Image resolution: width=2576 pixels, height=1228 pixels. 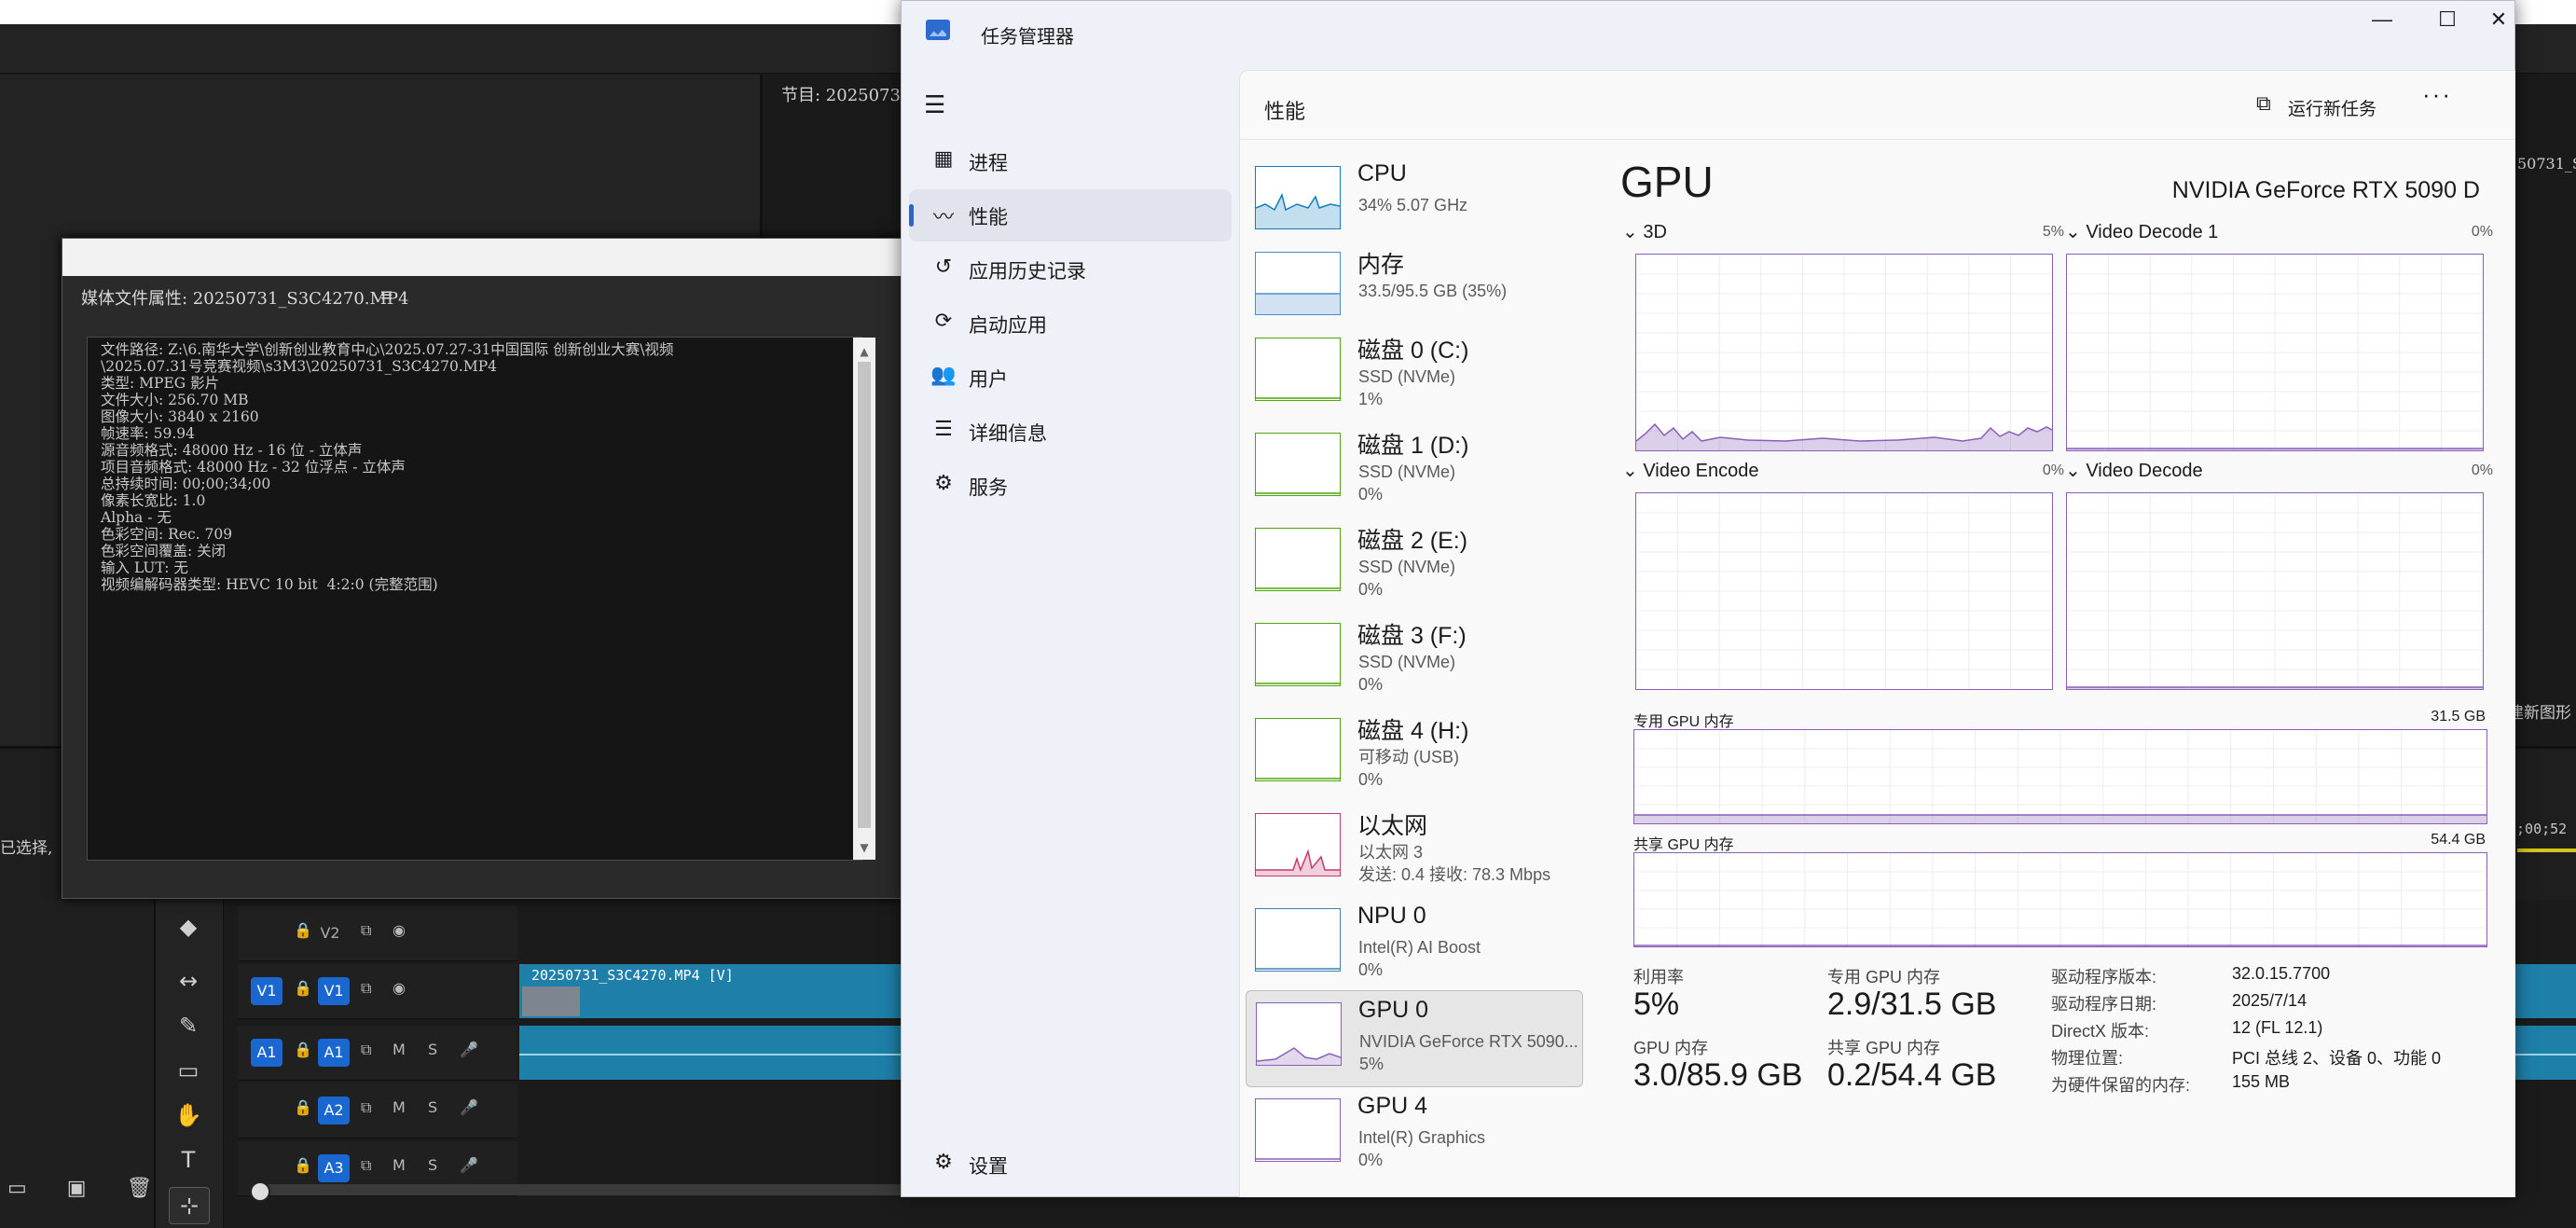 What do you see at coordinates (2142, 232) in the screenshot?
I see `engine-video-decode-1-label: ⌄ Video Decode 1` at bounding box center [2142, 232].